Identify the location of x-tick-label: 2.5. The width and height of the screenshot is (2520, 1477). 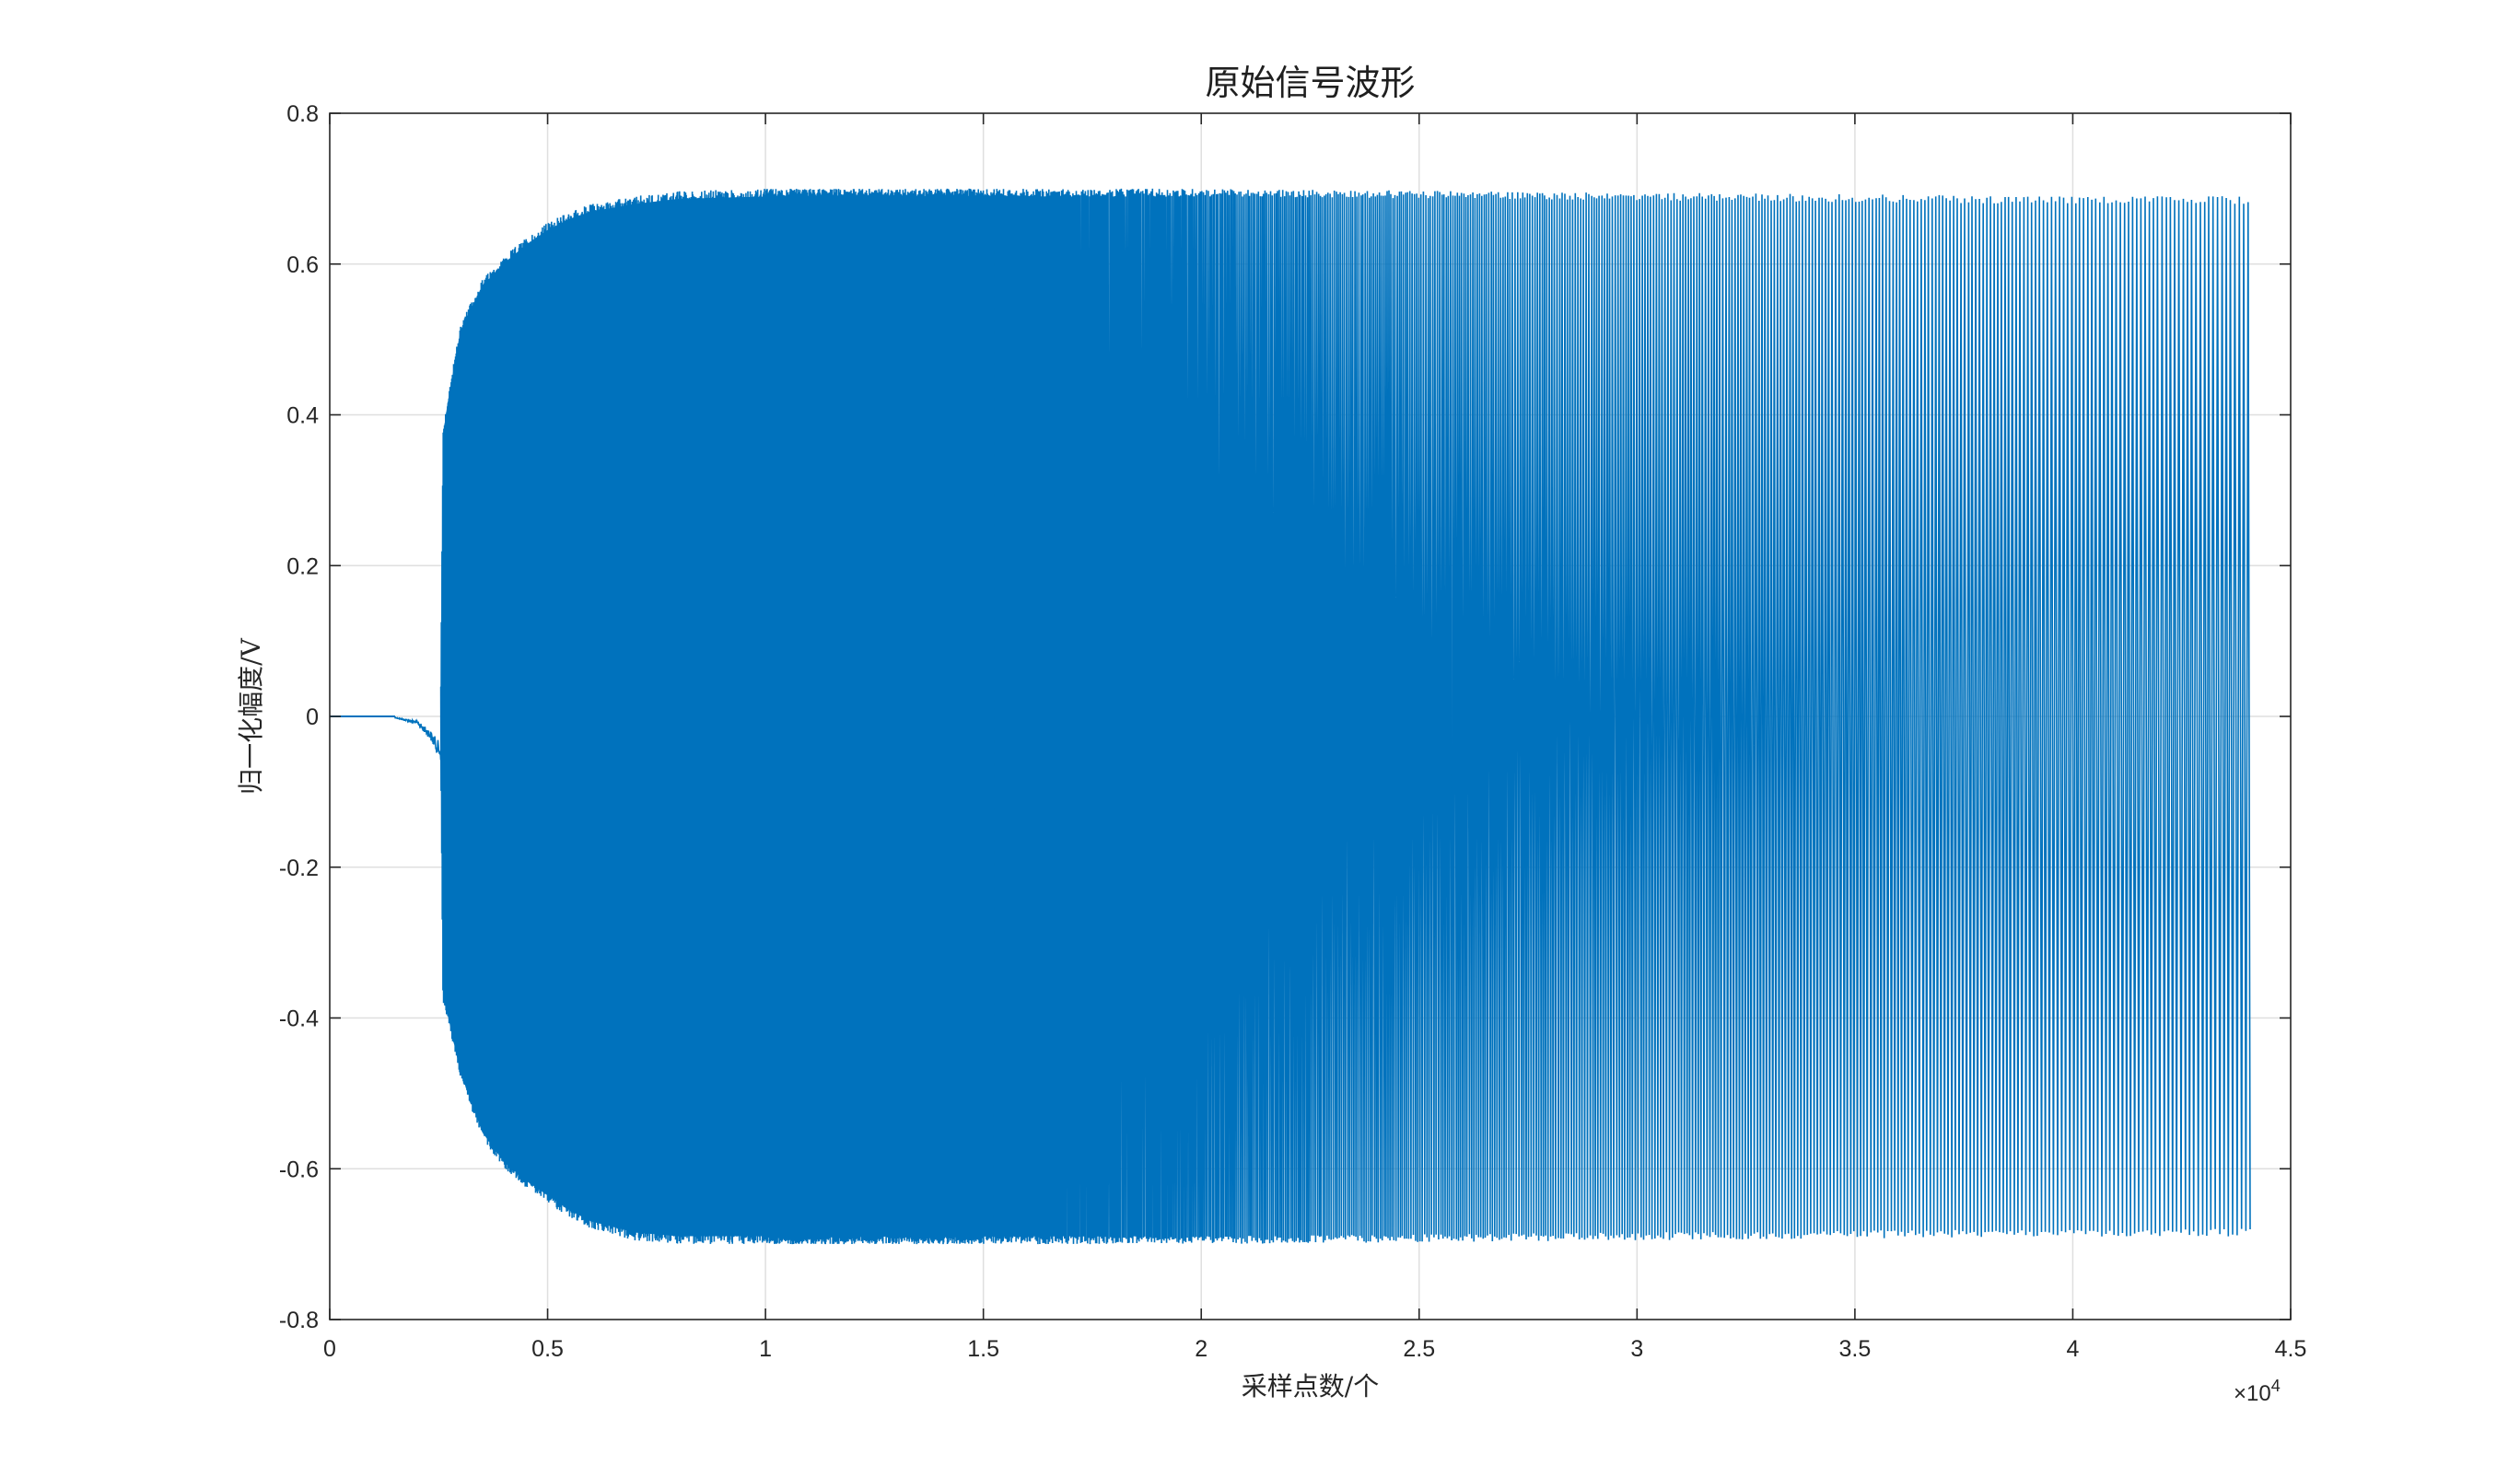
(1419, 1349).